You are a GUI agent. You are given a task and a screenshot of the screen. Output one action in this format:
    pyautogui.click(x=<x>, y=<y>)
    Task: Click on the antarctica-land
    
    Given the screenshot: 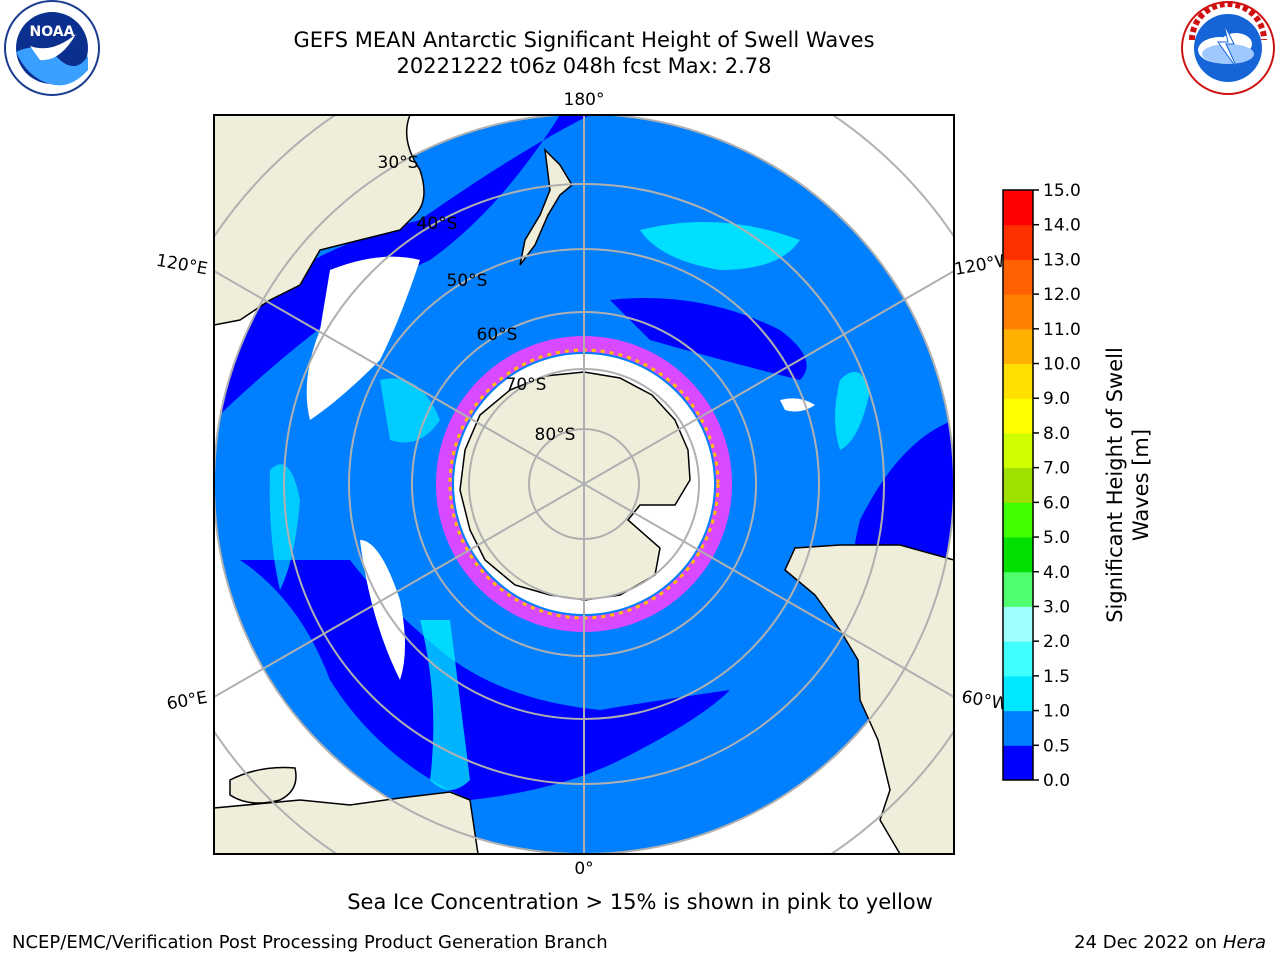 What is the action you would take?
    pyautogui.click(x=575, y=486)
    